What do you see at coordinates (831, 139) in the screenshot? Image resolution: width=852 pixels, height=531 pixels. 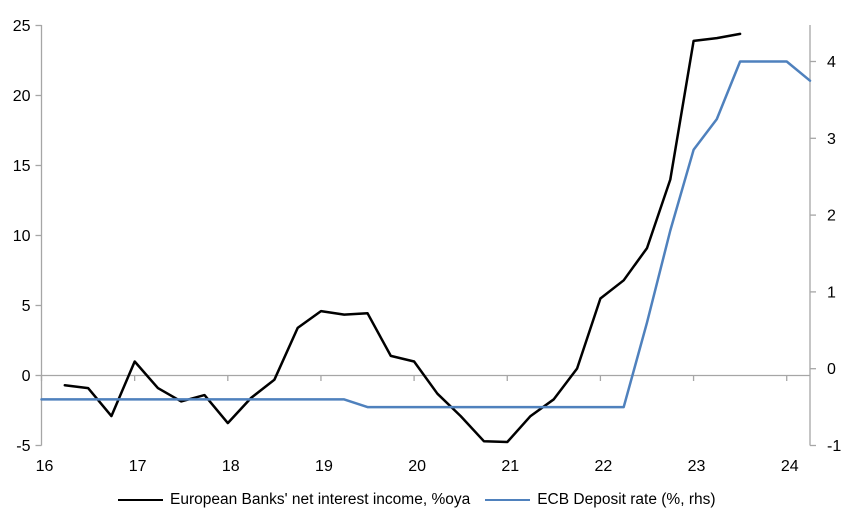 I see `right-axis-tick-label: 3` at bounding box center [831, 139].